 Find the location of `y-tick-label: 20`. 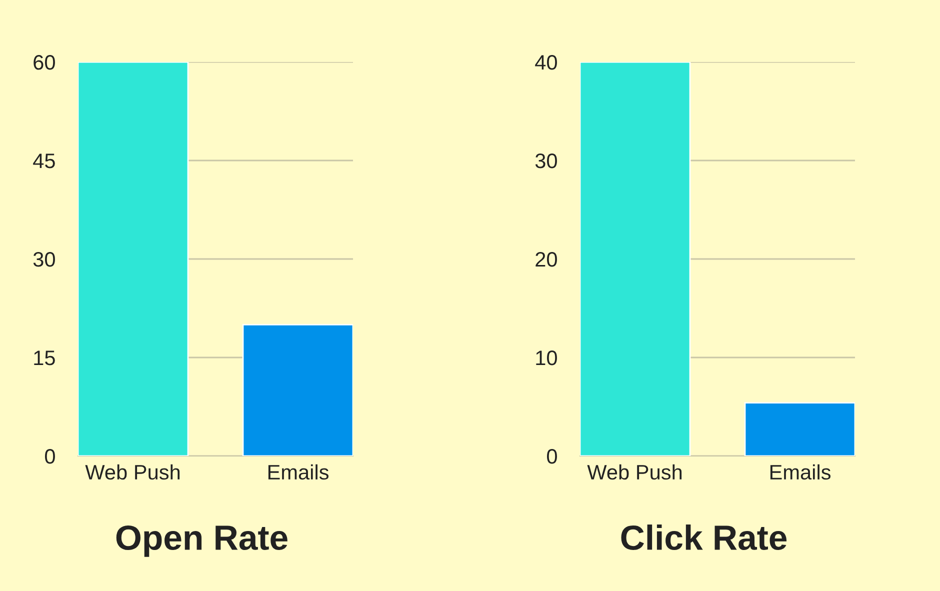

y-tick-label: 20 is located at coordinates (546, 259).